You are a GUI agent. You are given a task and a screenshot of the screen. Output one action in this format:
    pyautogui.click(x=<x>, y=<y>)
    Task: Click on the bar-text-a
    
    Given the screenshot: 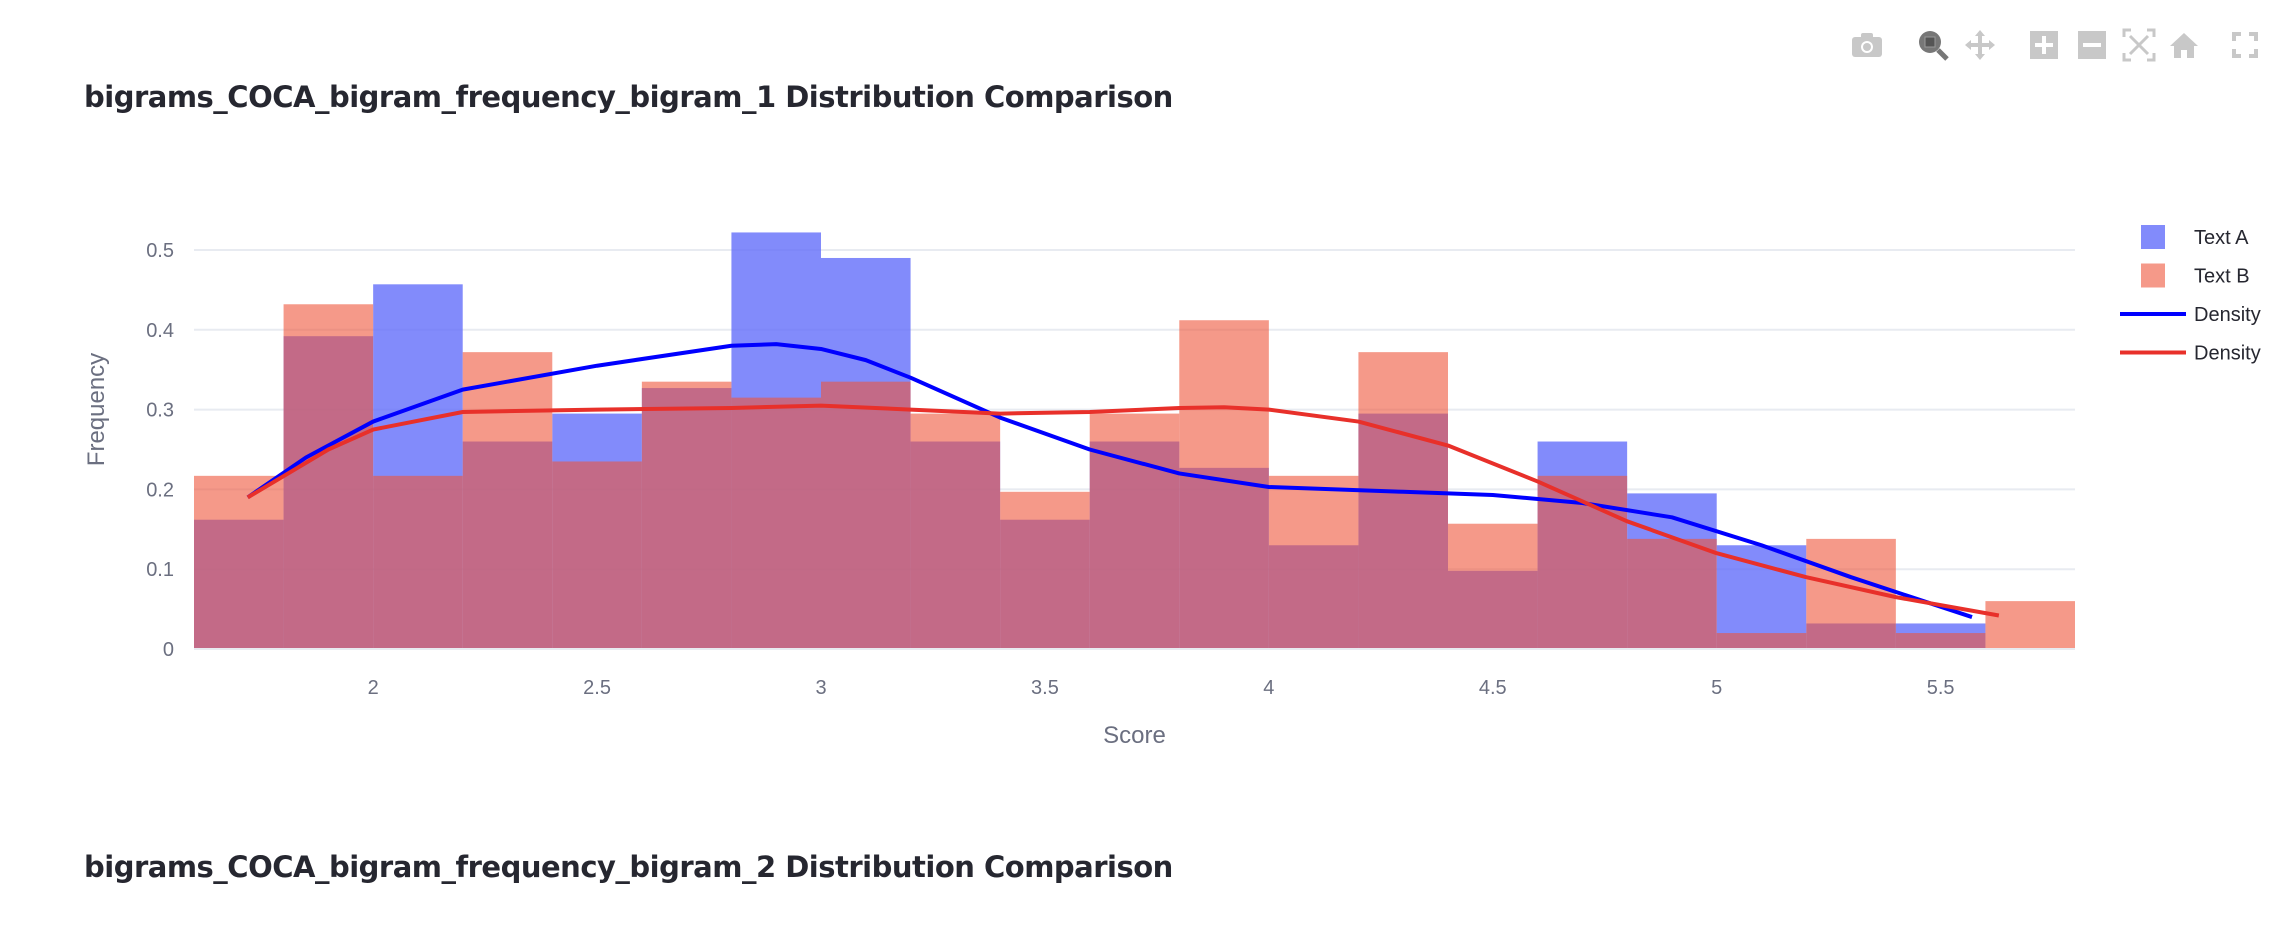 What is the action you would take?
    pyautogui.click(x=1761, y=597)
    